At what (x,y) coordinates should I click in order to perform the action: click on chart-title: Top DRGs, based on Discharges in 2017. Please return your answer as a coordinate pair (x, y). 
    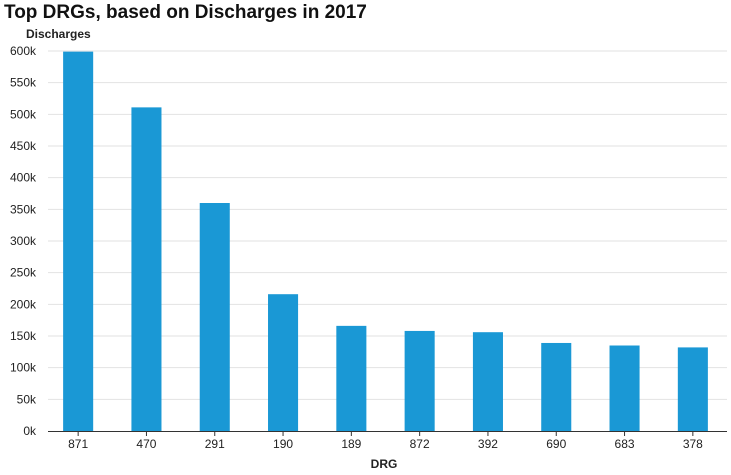
    Looking at the image, I should click on (185, 12).